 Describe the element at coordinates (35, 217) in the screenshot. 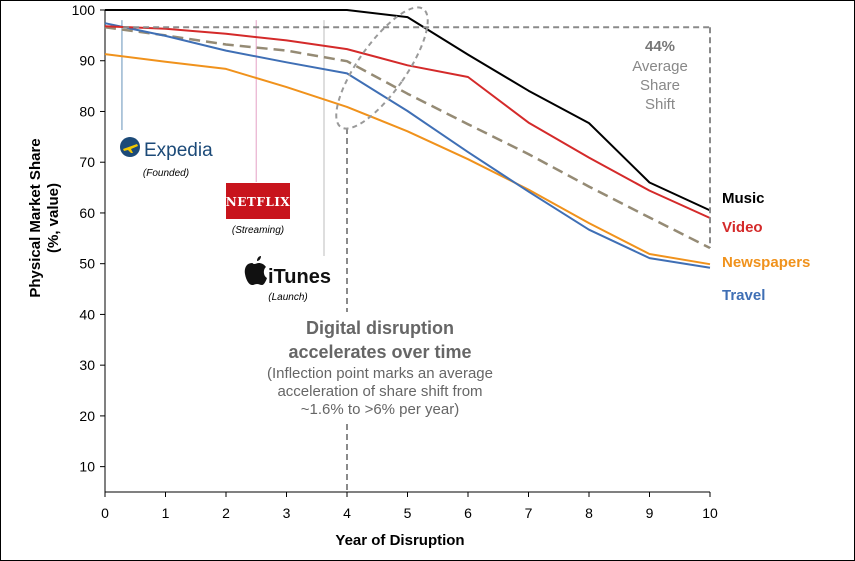

I see `y-axis-title: Physical Market Share` at that location.